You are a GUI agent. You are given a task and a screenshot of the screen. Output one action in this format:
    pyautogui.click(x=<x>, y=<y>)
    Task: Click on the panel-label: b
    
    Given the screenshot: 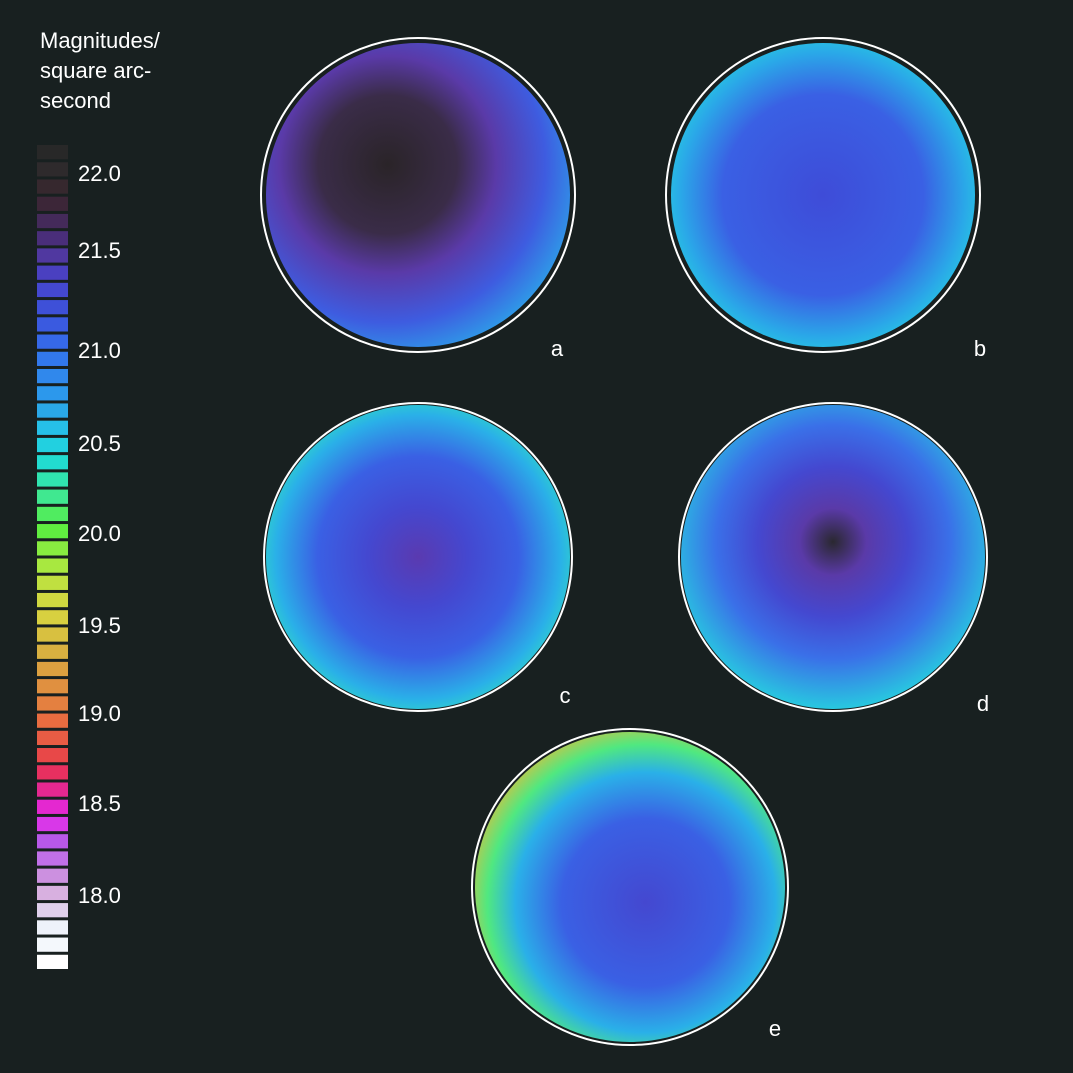 What is the action you would take?
    pyautogui.click(x=980, y=348)
    